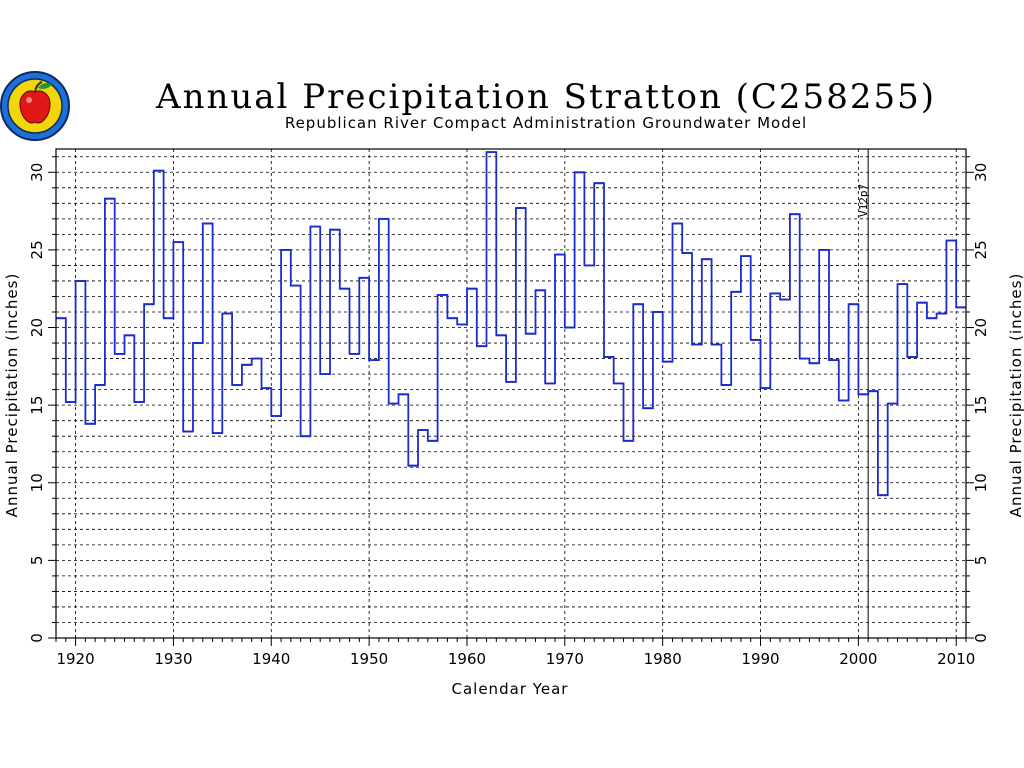 The width and height of the screenshot is (1024, 768). What do you see at coordinates (1015, 395) in the screenshot?
I see `y-axis-title-right: Annual Precipitation (inches)` at bounding box center [1015, 395].